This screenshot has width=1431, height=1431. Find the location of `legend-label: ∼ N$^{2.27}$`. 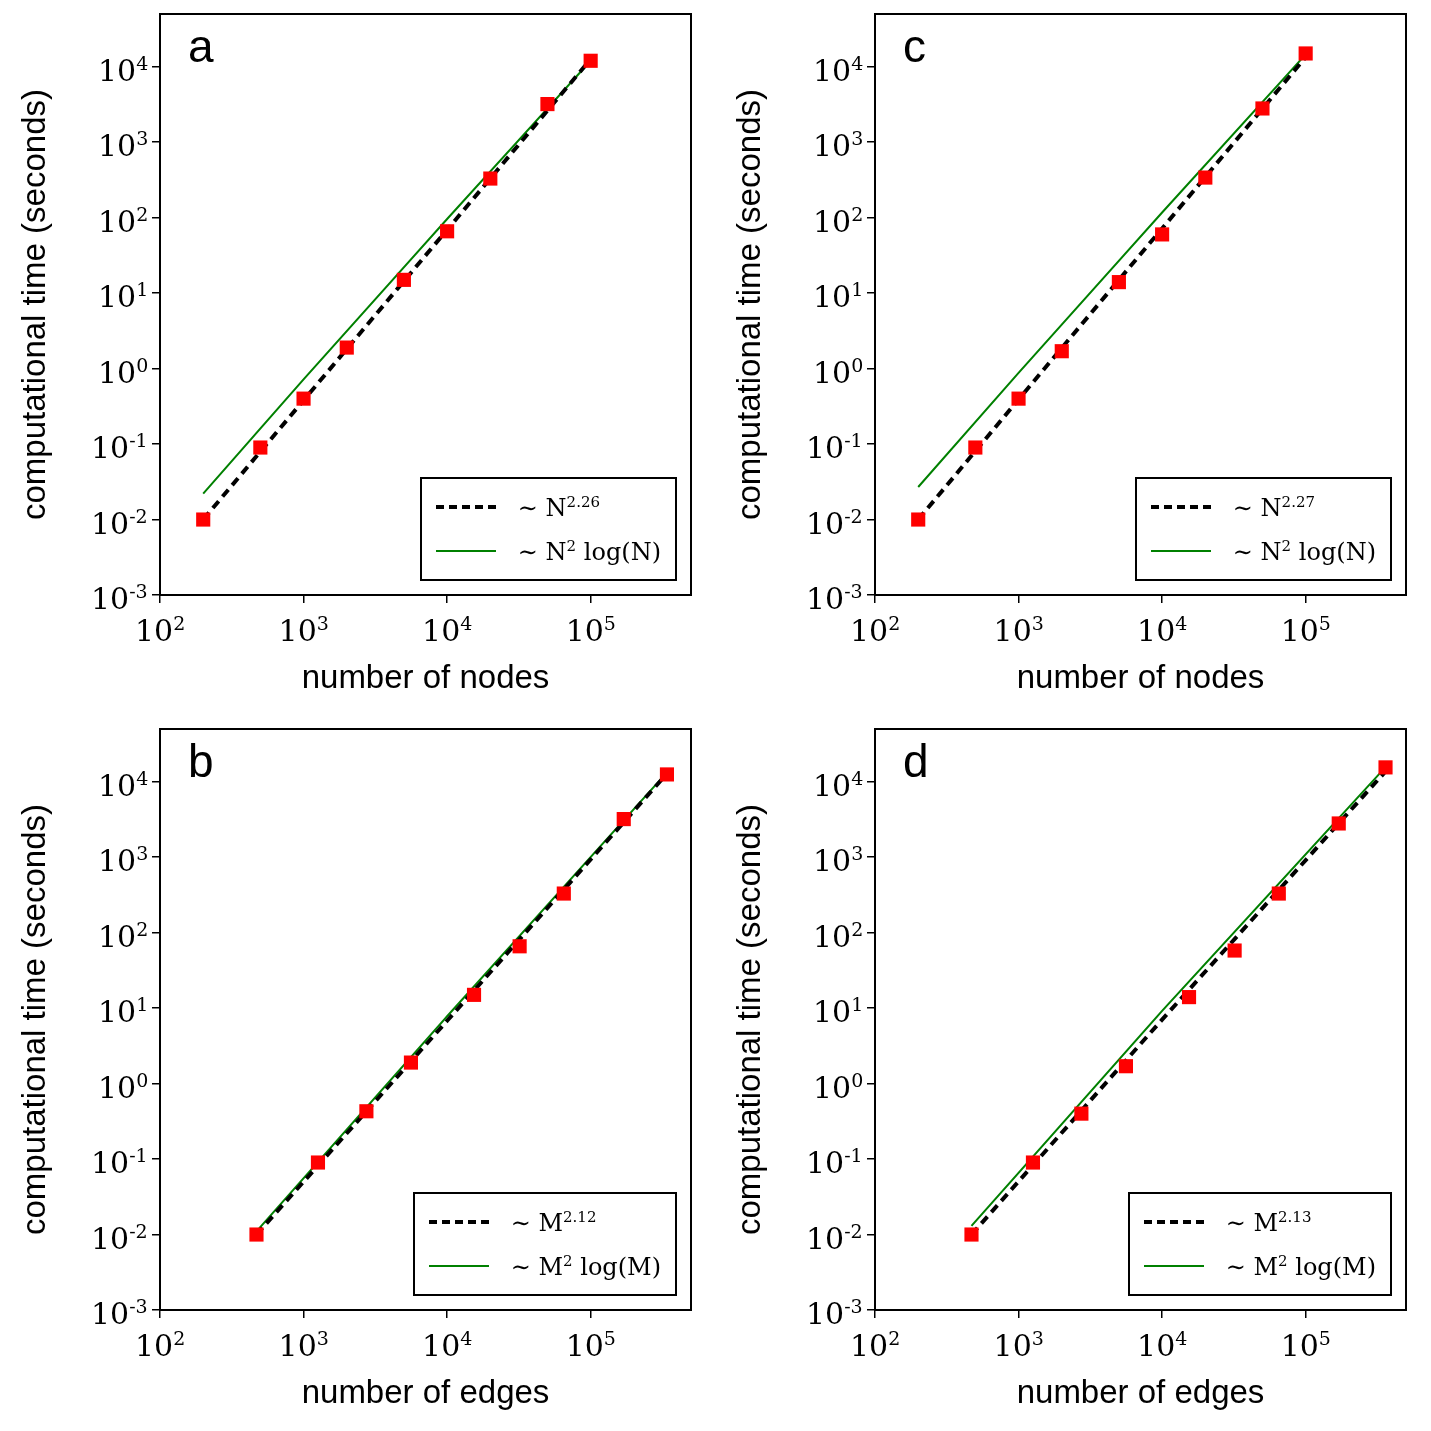

legend-label: ∼ N$^{2.27}$ is located at coordinates (1274, 507).